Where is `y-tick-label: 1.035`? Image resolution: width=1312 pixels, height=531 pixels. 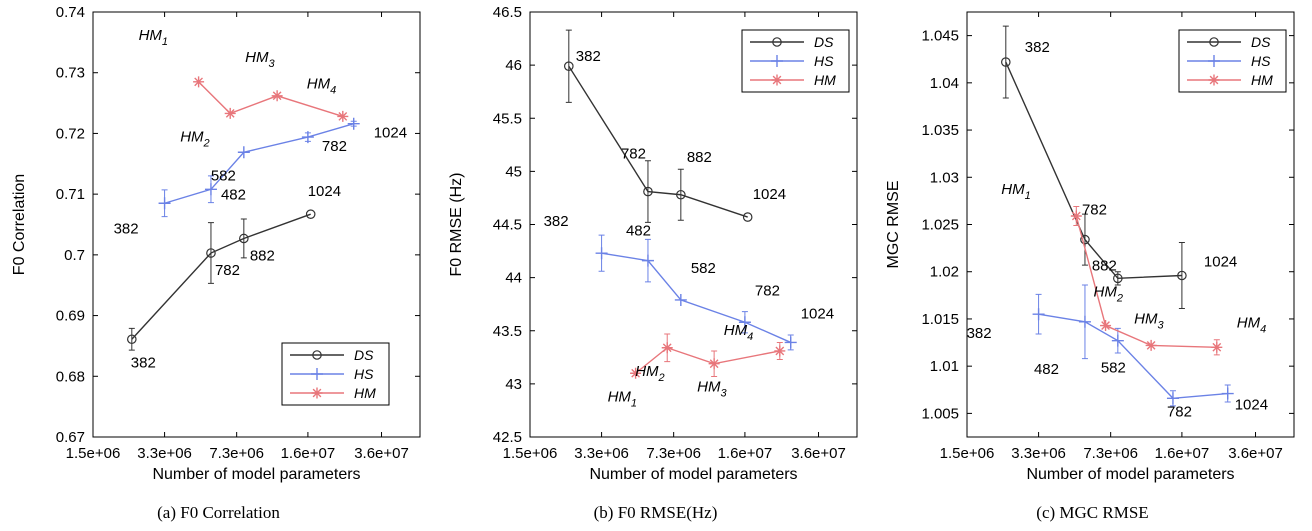
y-tick-label: 1.035 is located at coordinates (940, 130).